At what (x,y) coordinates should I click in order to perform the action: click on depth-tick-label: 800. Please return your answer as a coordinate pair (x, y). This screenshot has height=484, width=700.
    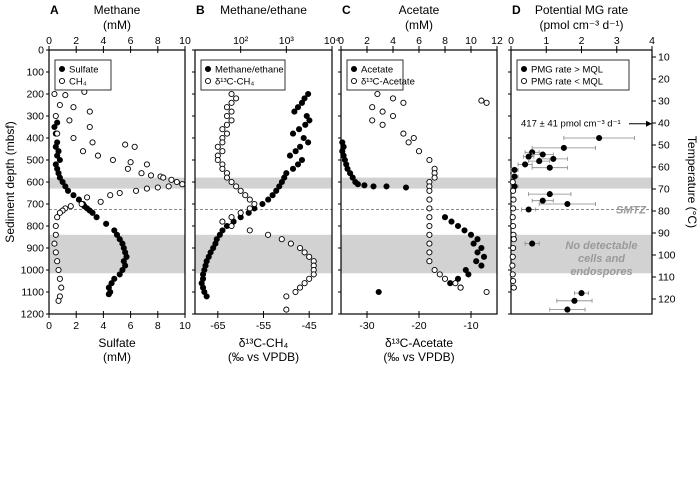
    Looking at the image, I should click on (35, 227).